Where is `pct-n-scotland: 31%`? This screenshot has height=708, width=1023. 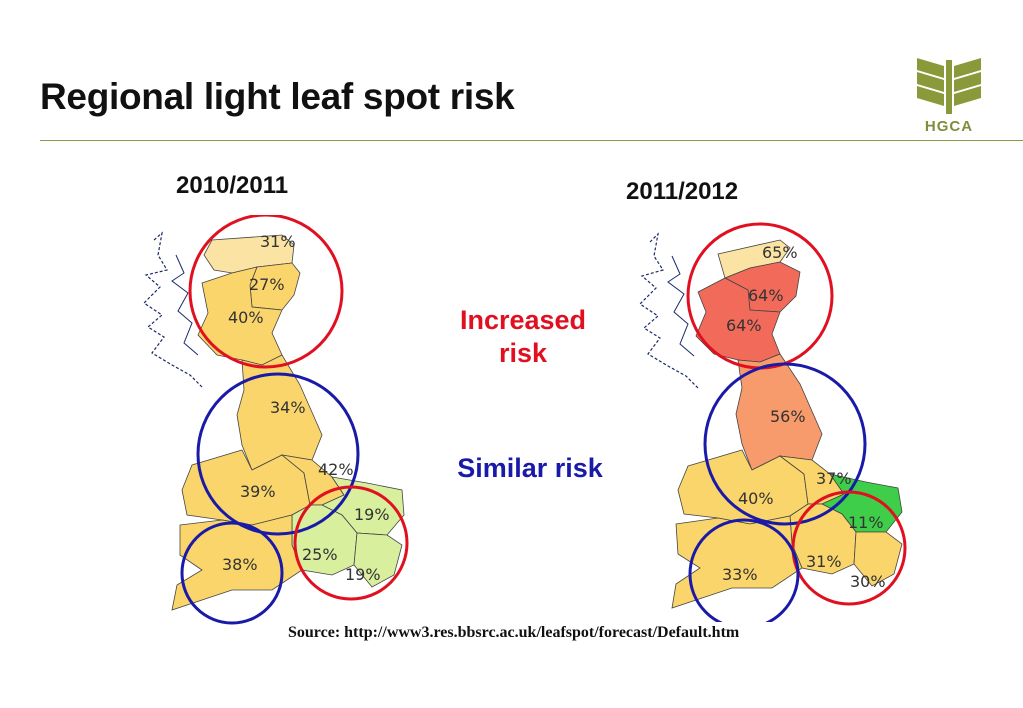 pct-n-scotland: 31% is located at coordinates (278, 241).